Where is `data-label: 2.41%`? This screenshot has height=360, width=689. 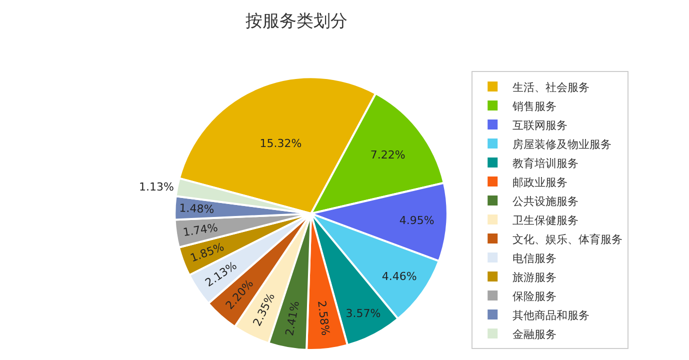
data-label: 2.41% is located at coordinates (292, 318).